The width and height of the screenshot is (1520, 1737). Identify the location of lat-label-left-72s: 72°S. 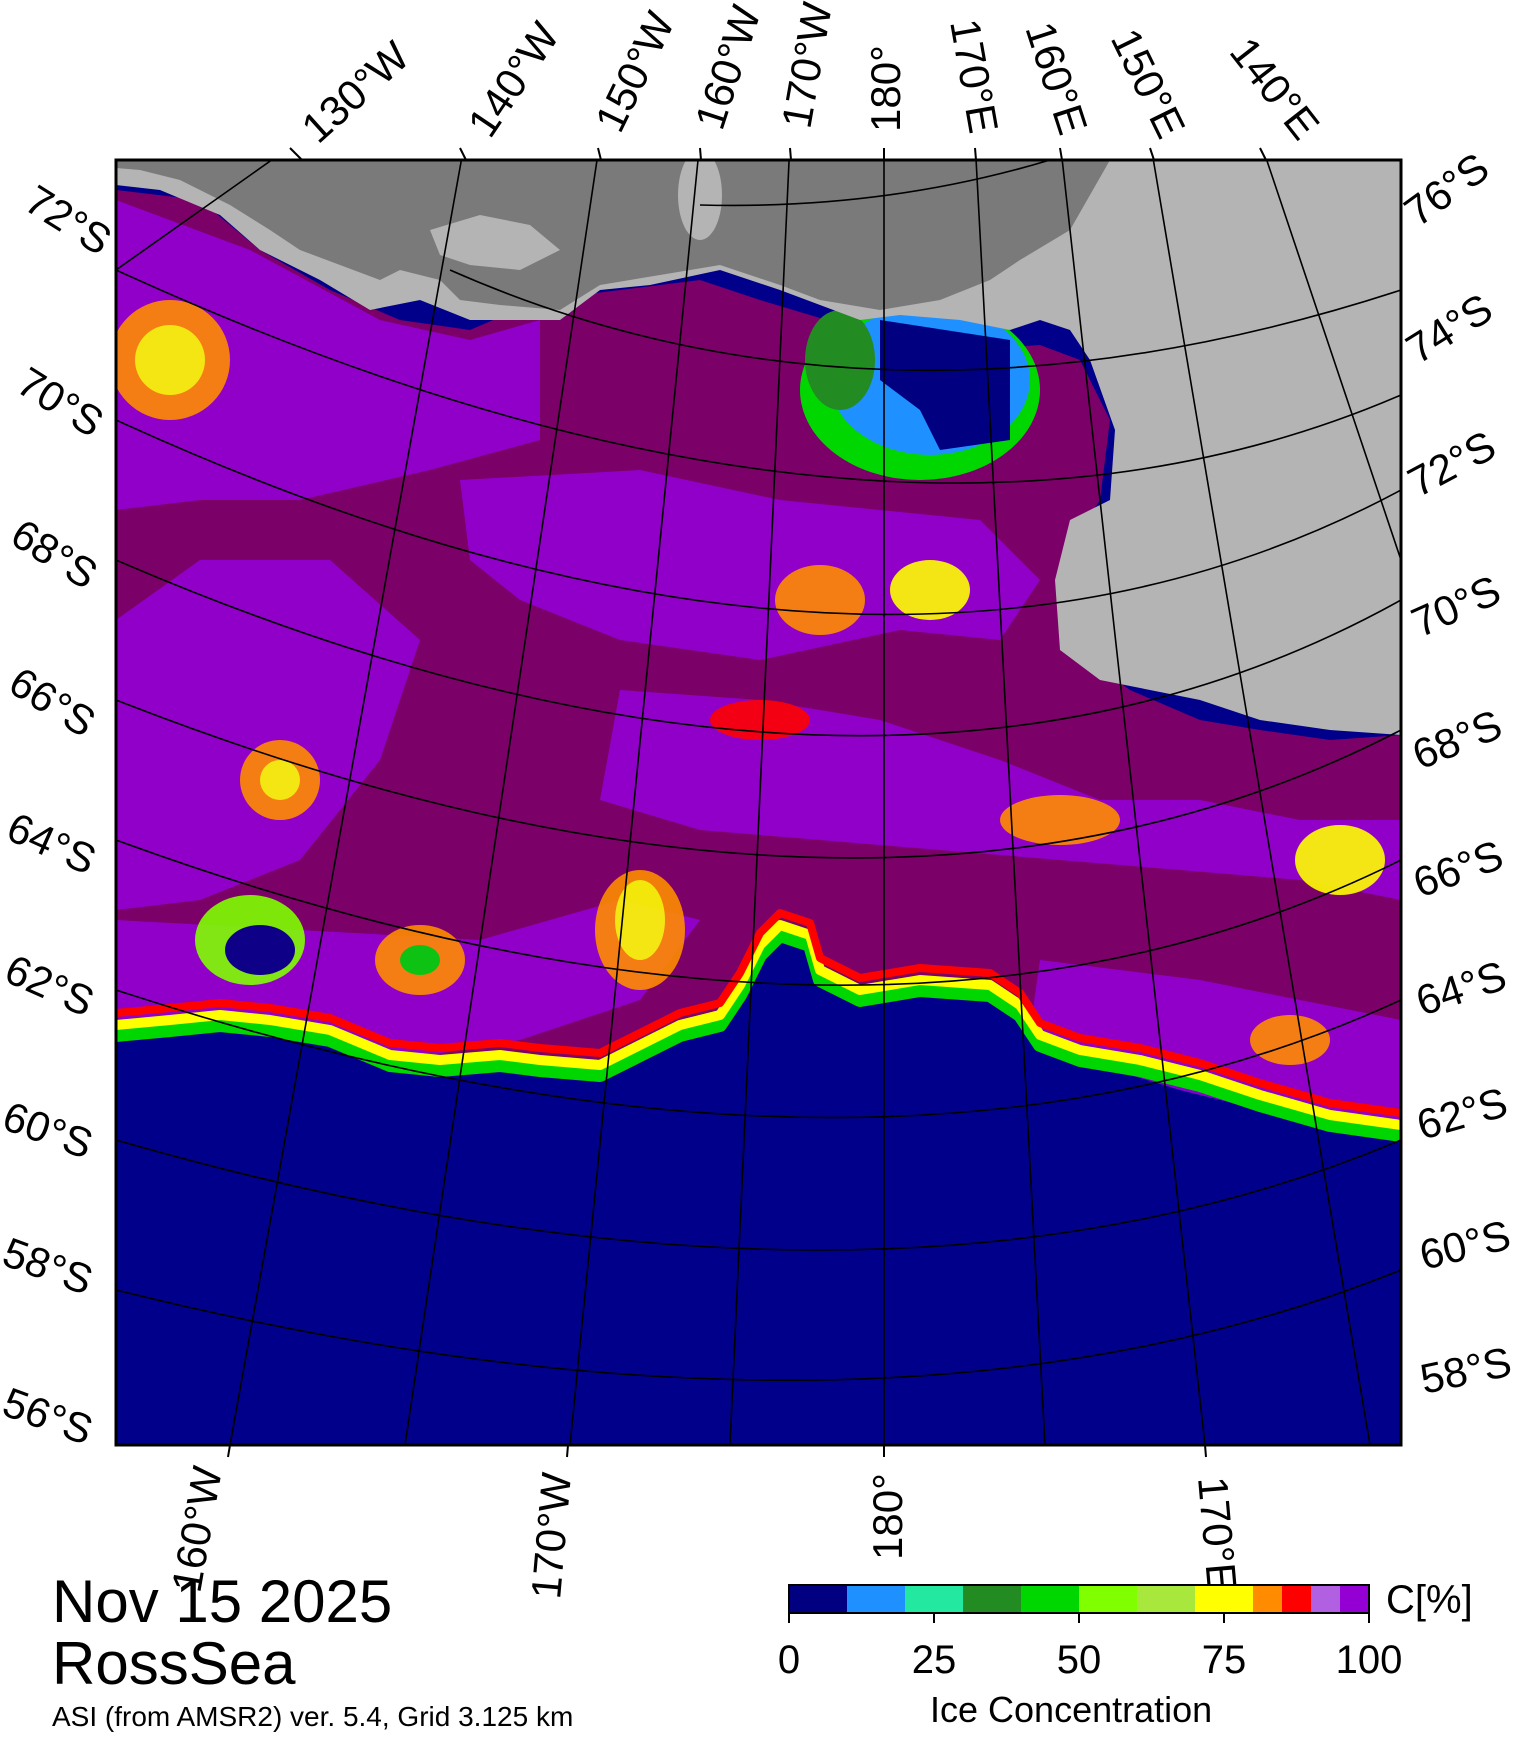
(68, 220).